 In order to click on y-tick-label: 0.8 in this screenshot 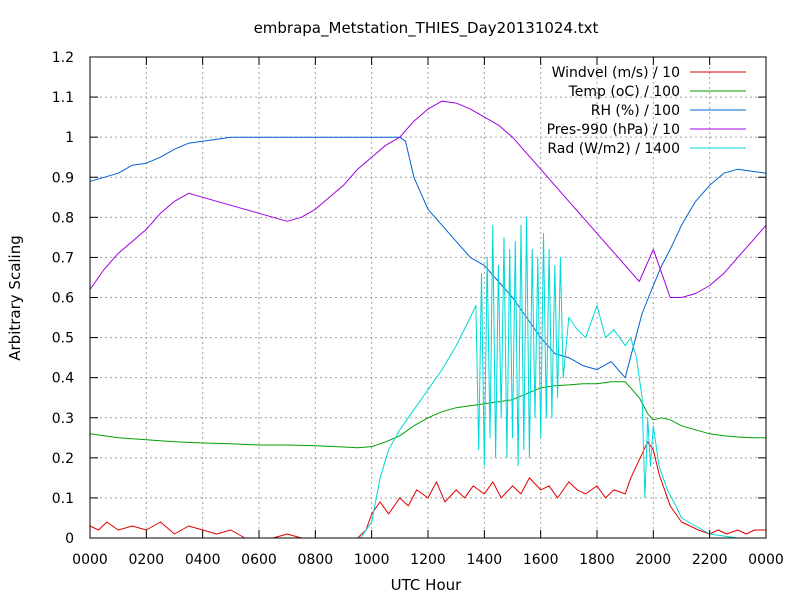, I will do `click(63, 218)`.